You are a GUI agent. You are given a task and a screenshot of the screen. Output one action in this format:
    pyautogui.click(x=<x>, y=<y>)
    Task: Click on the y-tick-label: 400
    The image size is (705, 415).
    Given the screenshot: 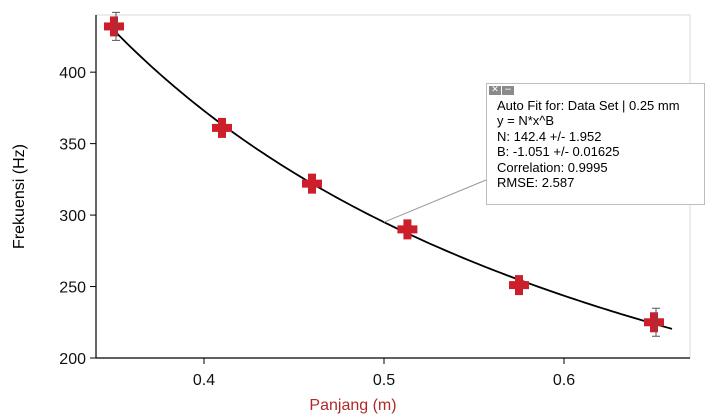 What is the action you would take?
    pyautogui.click(x=72, y=73)
    